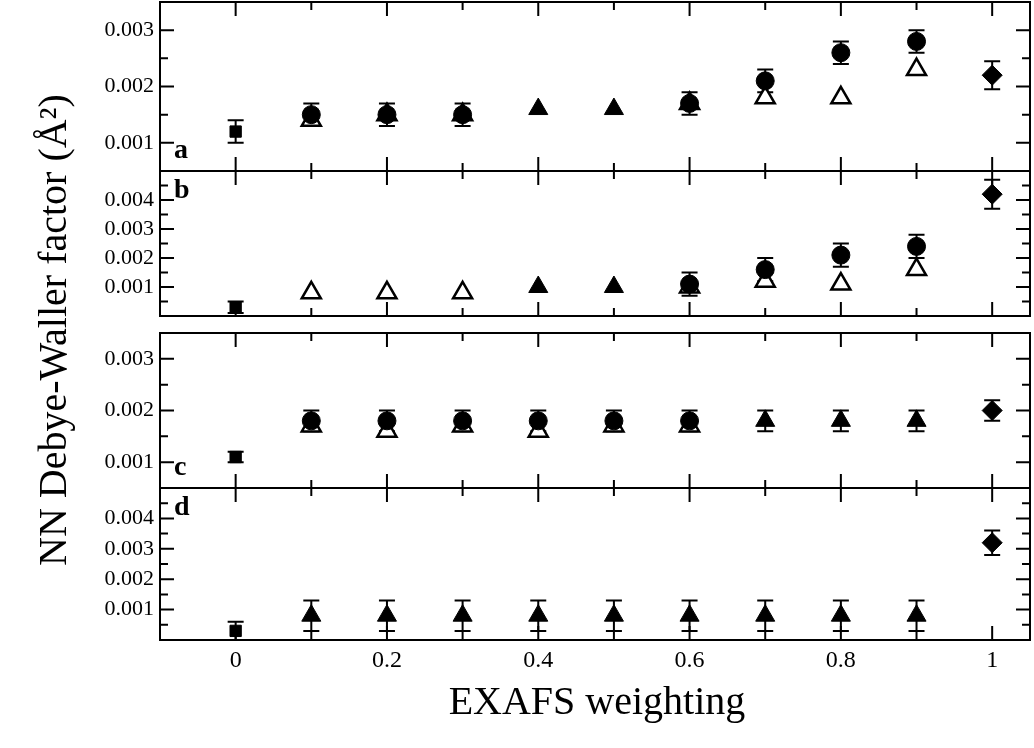 The width and height of the screenshot is (1034, 748). I want to click on x-tick-label: 0, so click(235, 658).